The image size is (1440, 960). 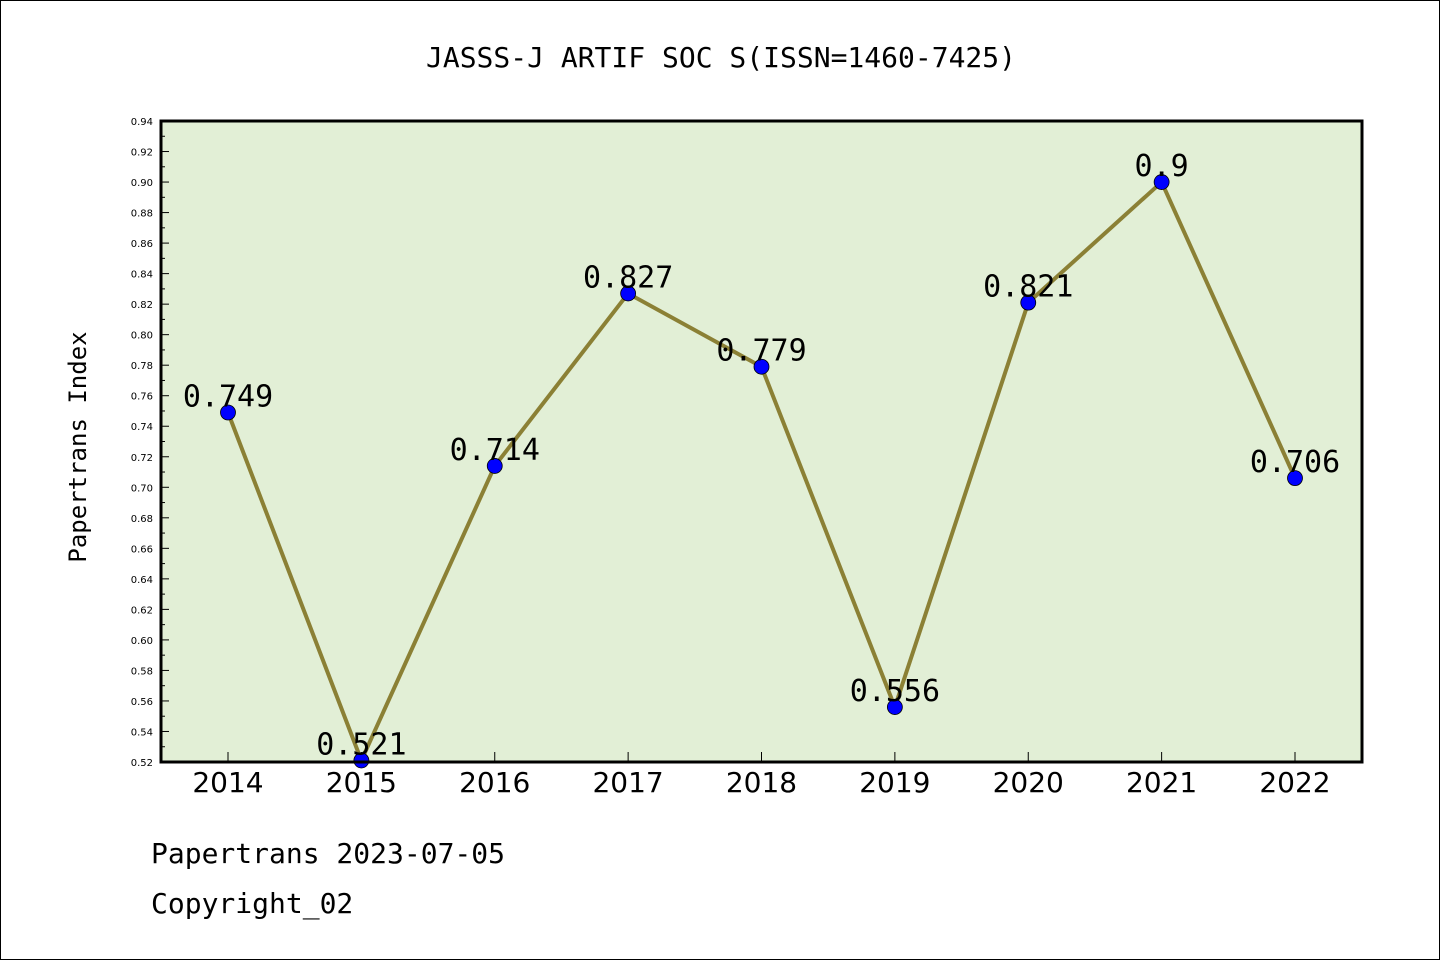 What do you see at coordinates (494, 782) in the screenshot?
I see `x-tick-label: 2016` at bounding box center [494, 782].